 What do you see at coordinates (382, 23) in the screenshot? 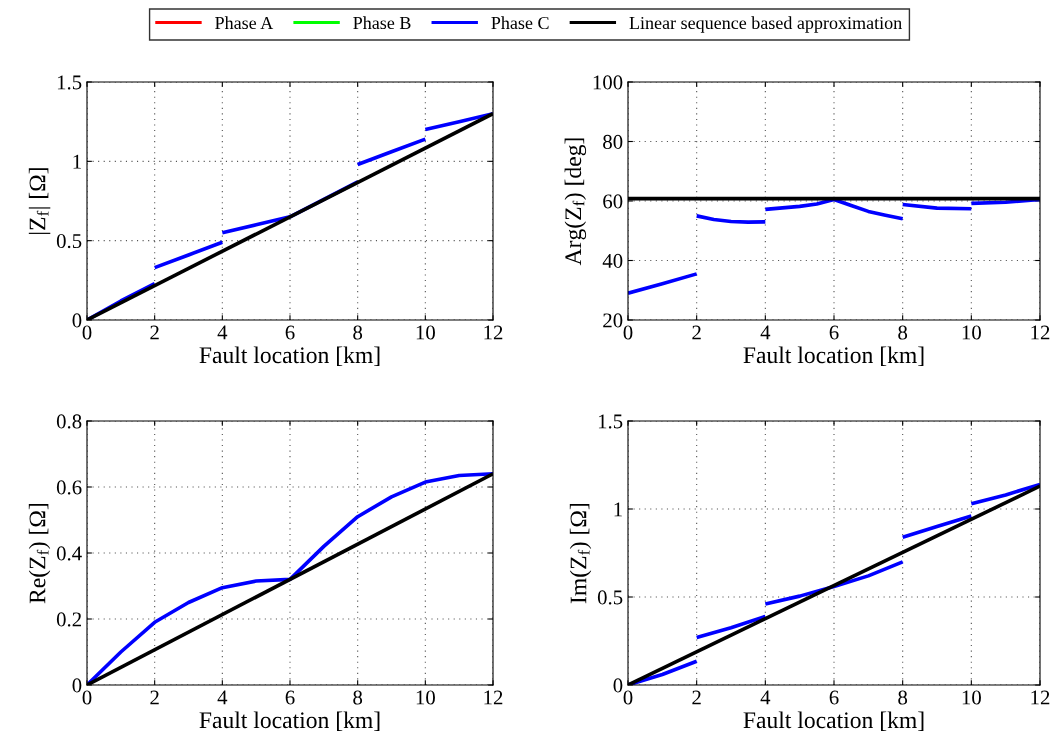
I see `legend-label: Phase B` at bounding box center [382, 23].